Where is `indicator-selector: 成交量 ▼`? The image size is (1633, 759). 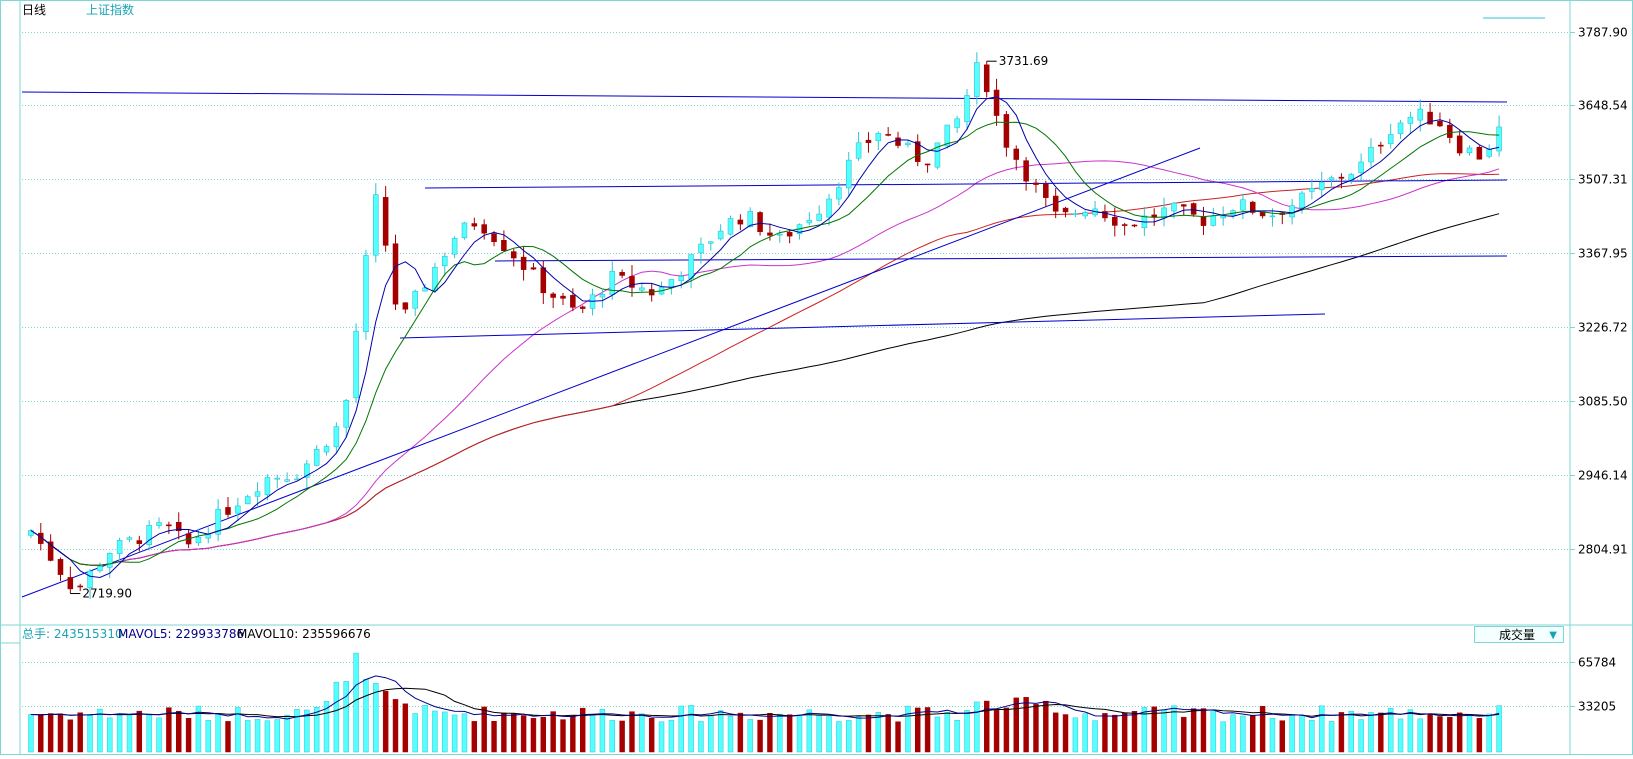 indicator-selector: 成交量 ▼ is located at coordinates (1519, 634).